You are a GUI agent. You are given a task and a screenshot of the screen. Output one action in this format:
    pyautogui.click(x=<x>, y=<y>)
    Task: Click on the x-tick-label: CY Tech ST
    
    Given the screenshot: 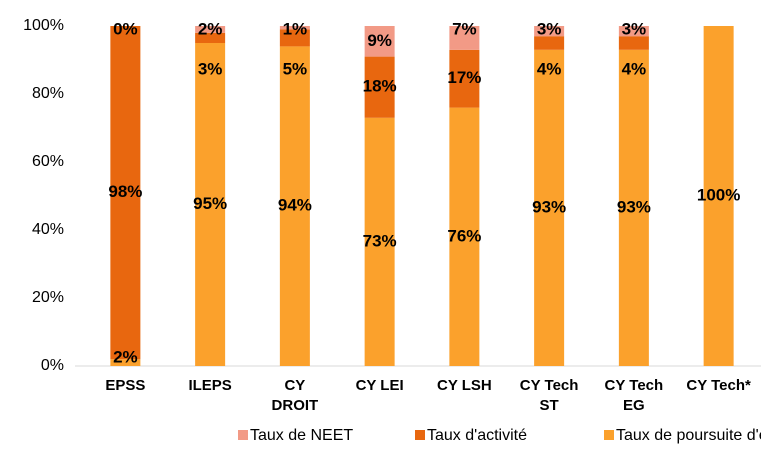 What is the action you would take?
    pyautogui.click(x=549, y=395)
    